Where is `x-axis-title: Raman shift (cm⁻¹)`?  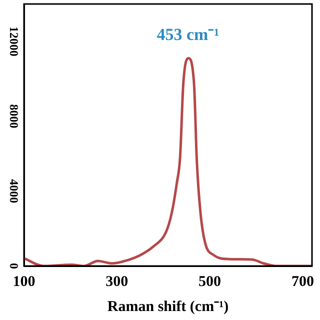
x-axis-title: Raman shift (cm⁻¹) is located at coordinates (168, 306).